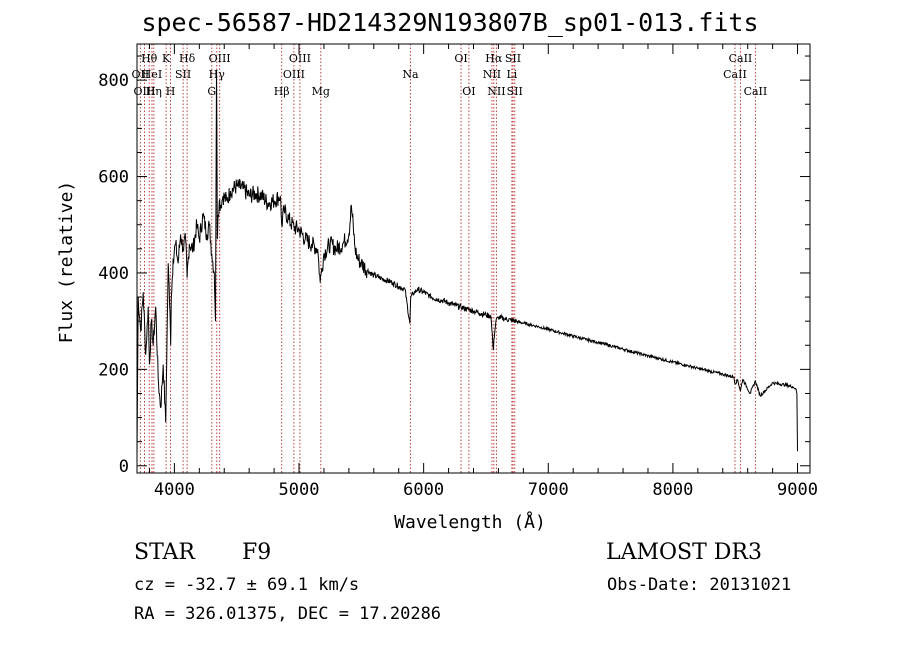  I want to click on x-tick-label: 7000, so click(548, 490).